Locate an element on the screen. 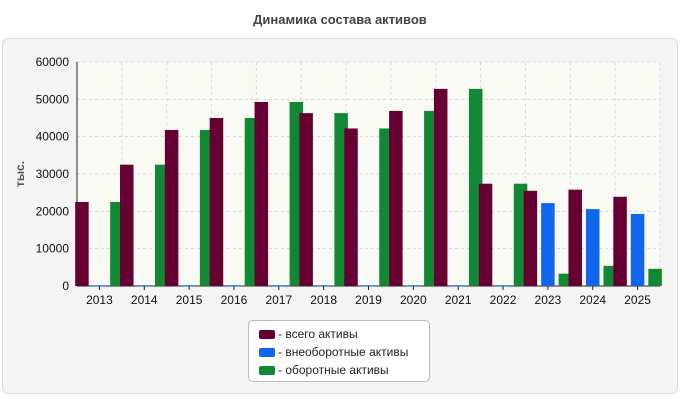 The width and height of the screenshot is (680, 400). legend-item-current: - оборотные активы is located at coordinates (339, 370).